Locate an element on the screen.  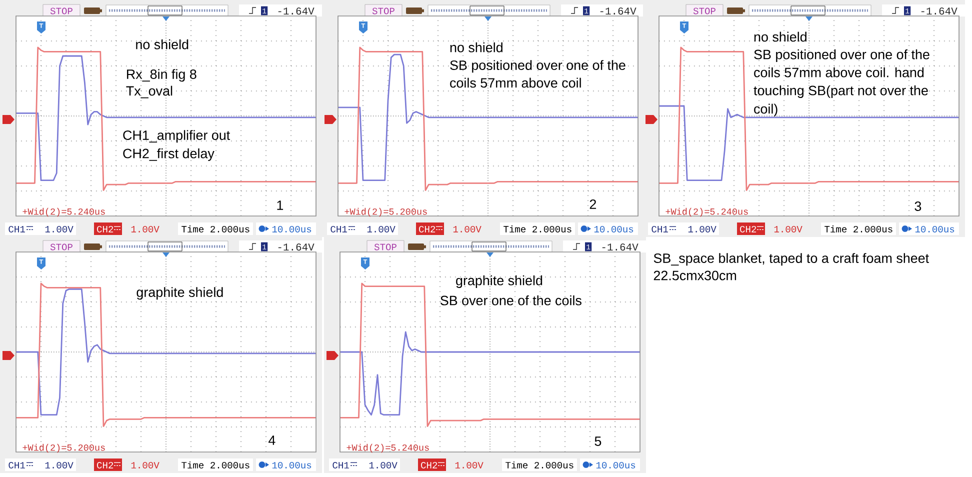
annotation: coils 57mm above coil is located at coordinates (515, 83).